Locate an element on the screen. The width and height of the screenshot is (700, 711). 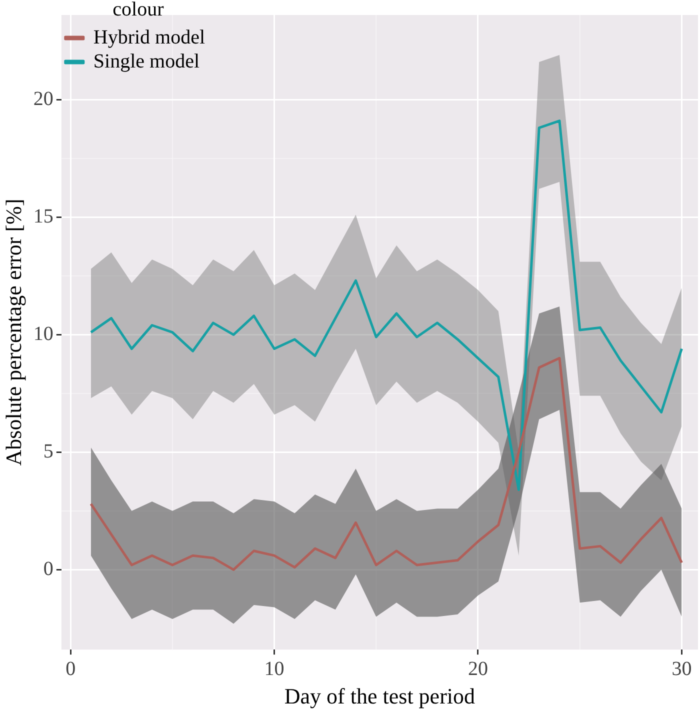
y-tick-label: 10 is located at coordinates (43, 333).